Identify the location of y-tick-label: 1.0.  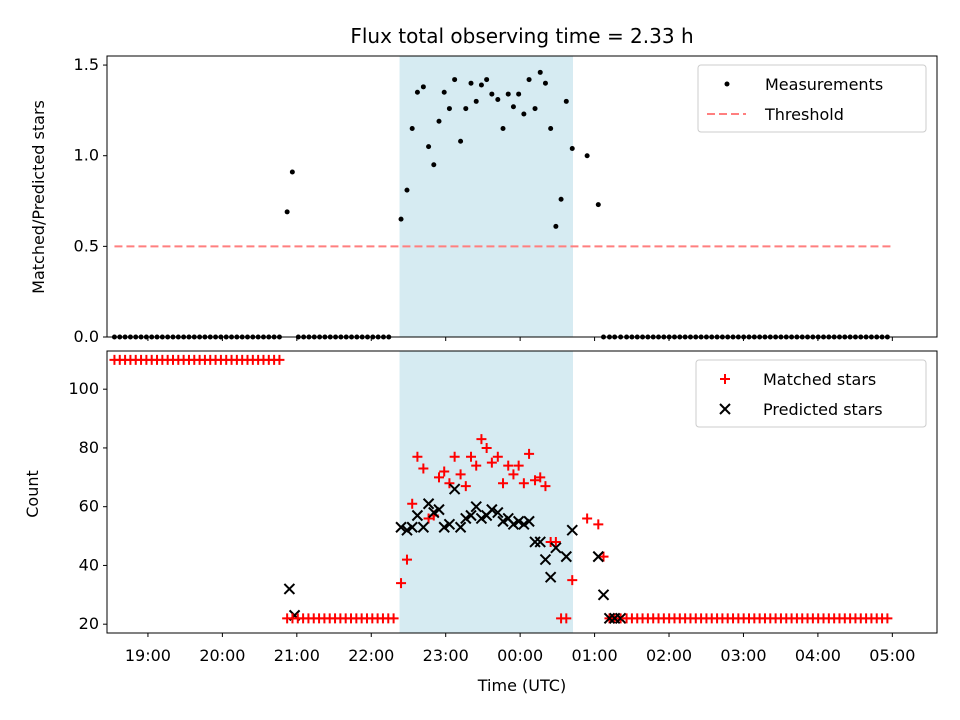
(86, 155).